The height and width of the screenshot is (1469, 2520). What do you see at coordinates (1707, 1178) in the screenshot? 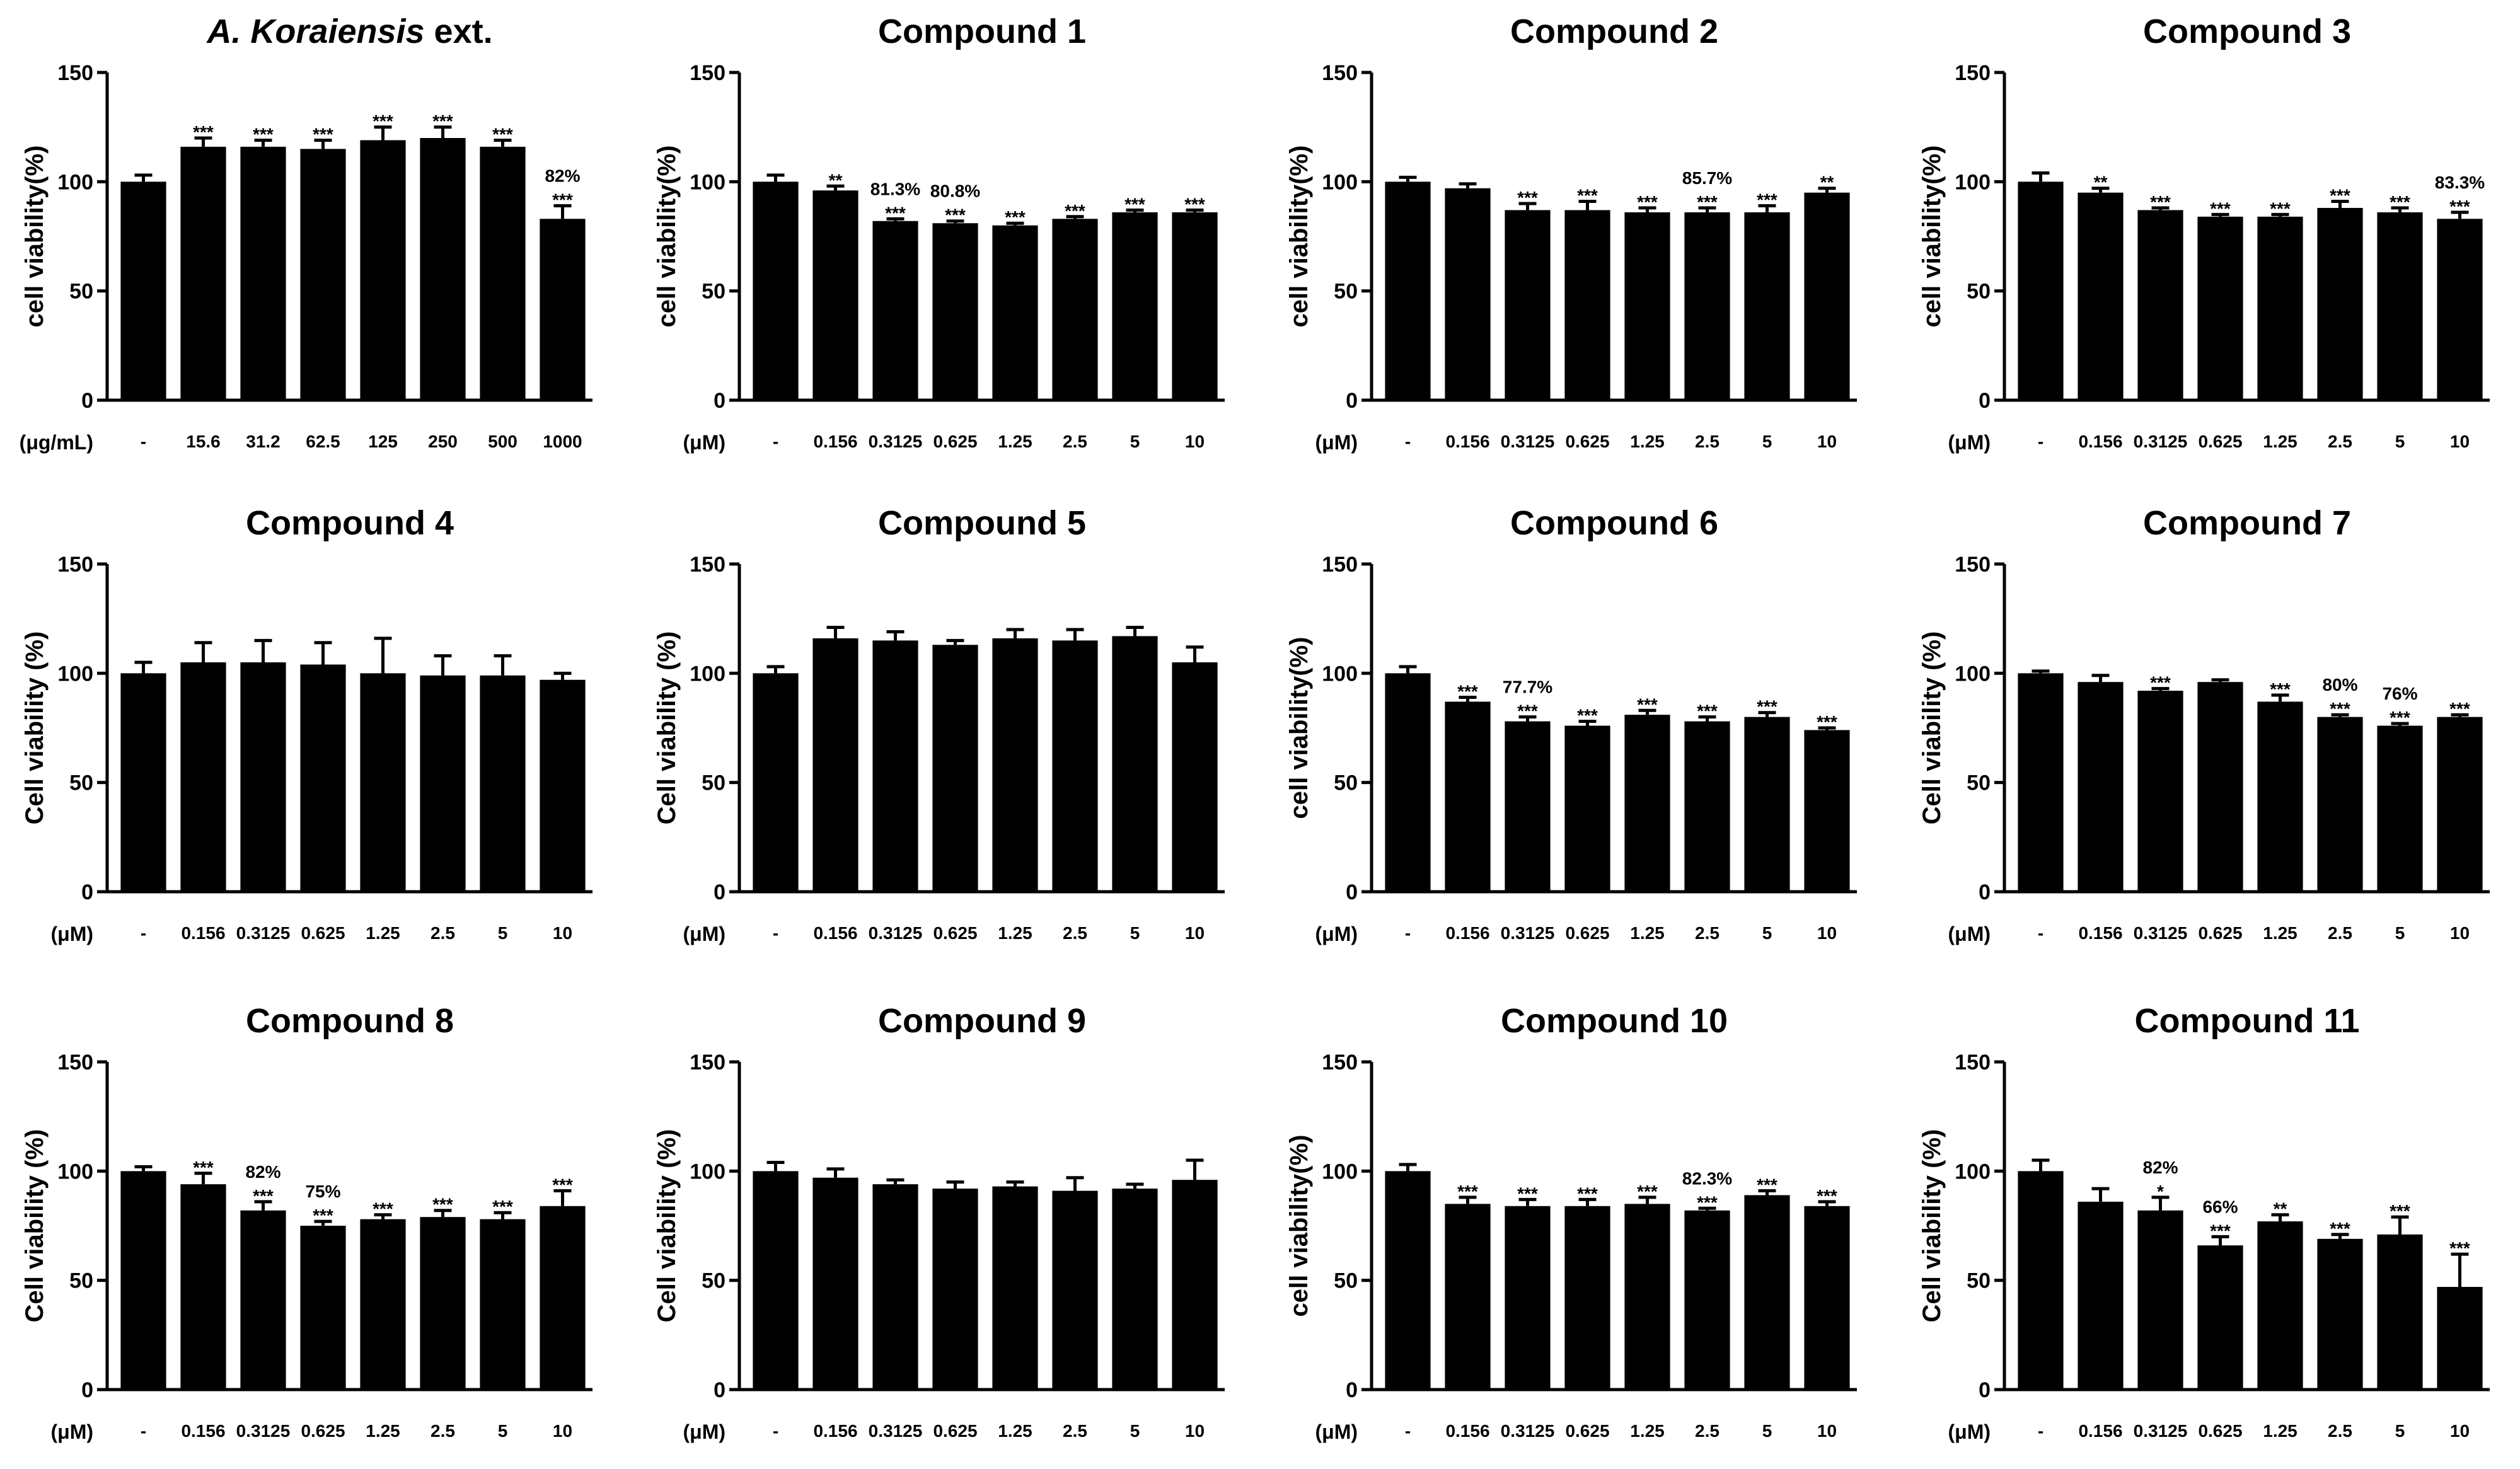
I see `percent-annotation: 82.3%` at bounding box center [1707, 1178].